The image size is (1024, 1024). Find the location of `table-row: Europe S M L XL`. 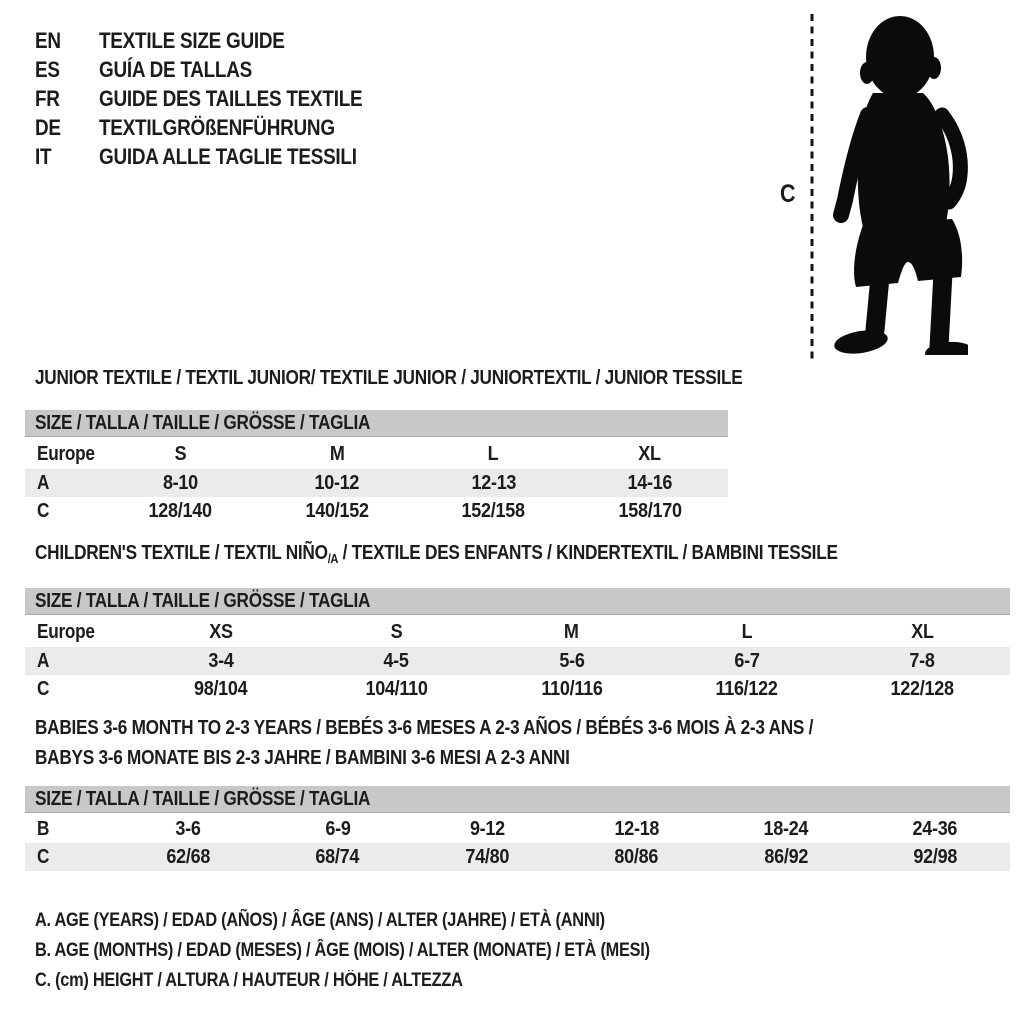

table-row: Europe S M L XL is located at coordinates (376, 454).